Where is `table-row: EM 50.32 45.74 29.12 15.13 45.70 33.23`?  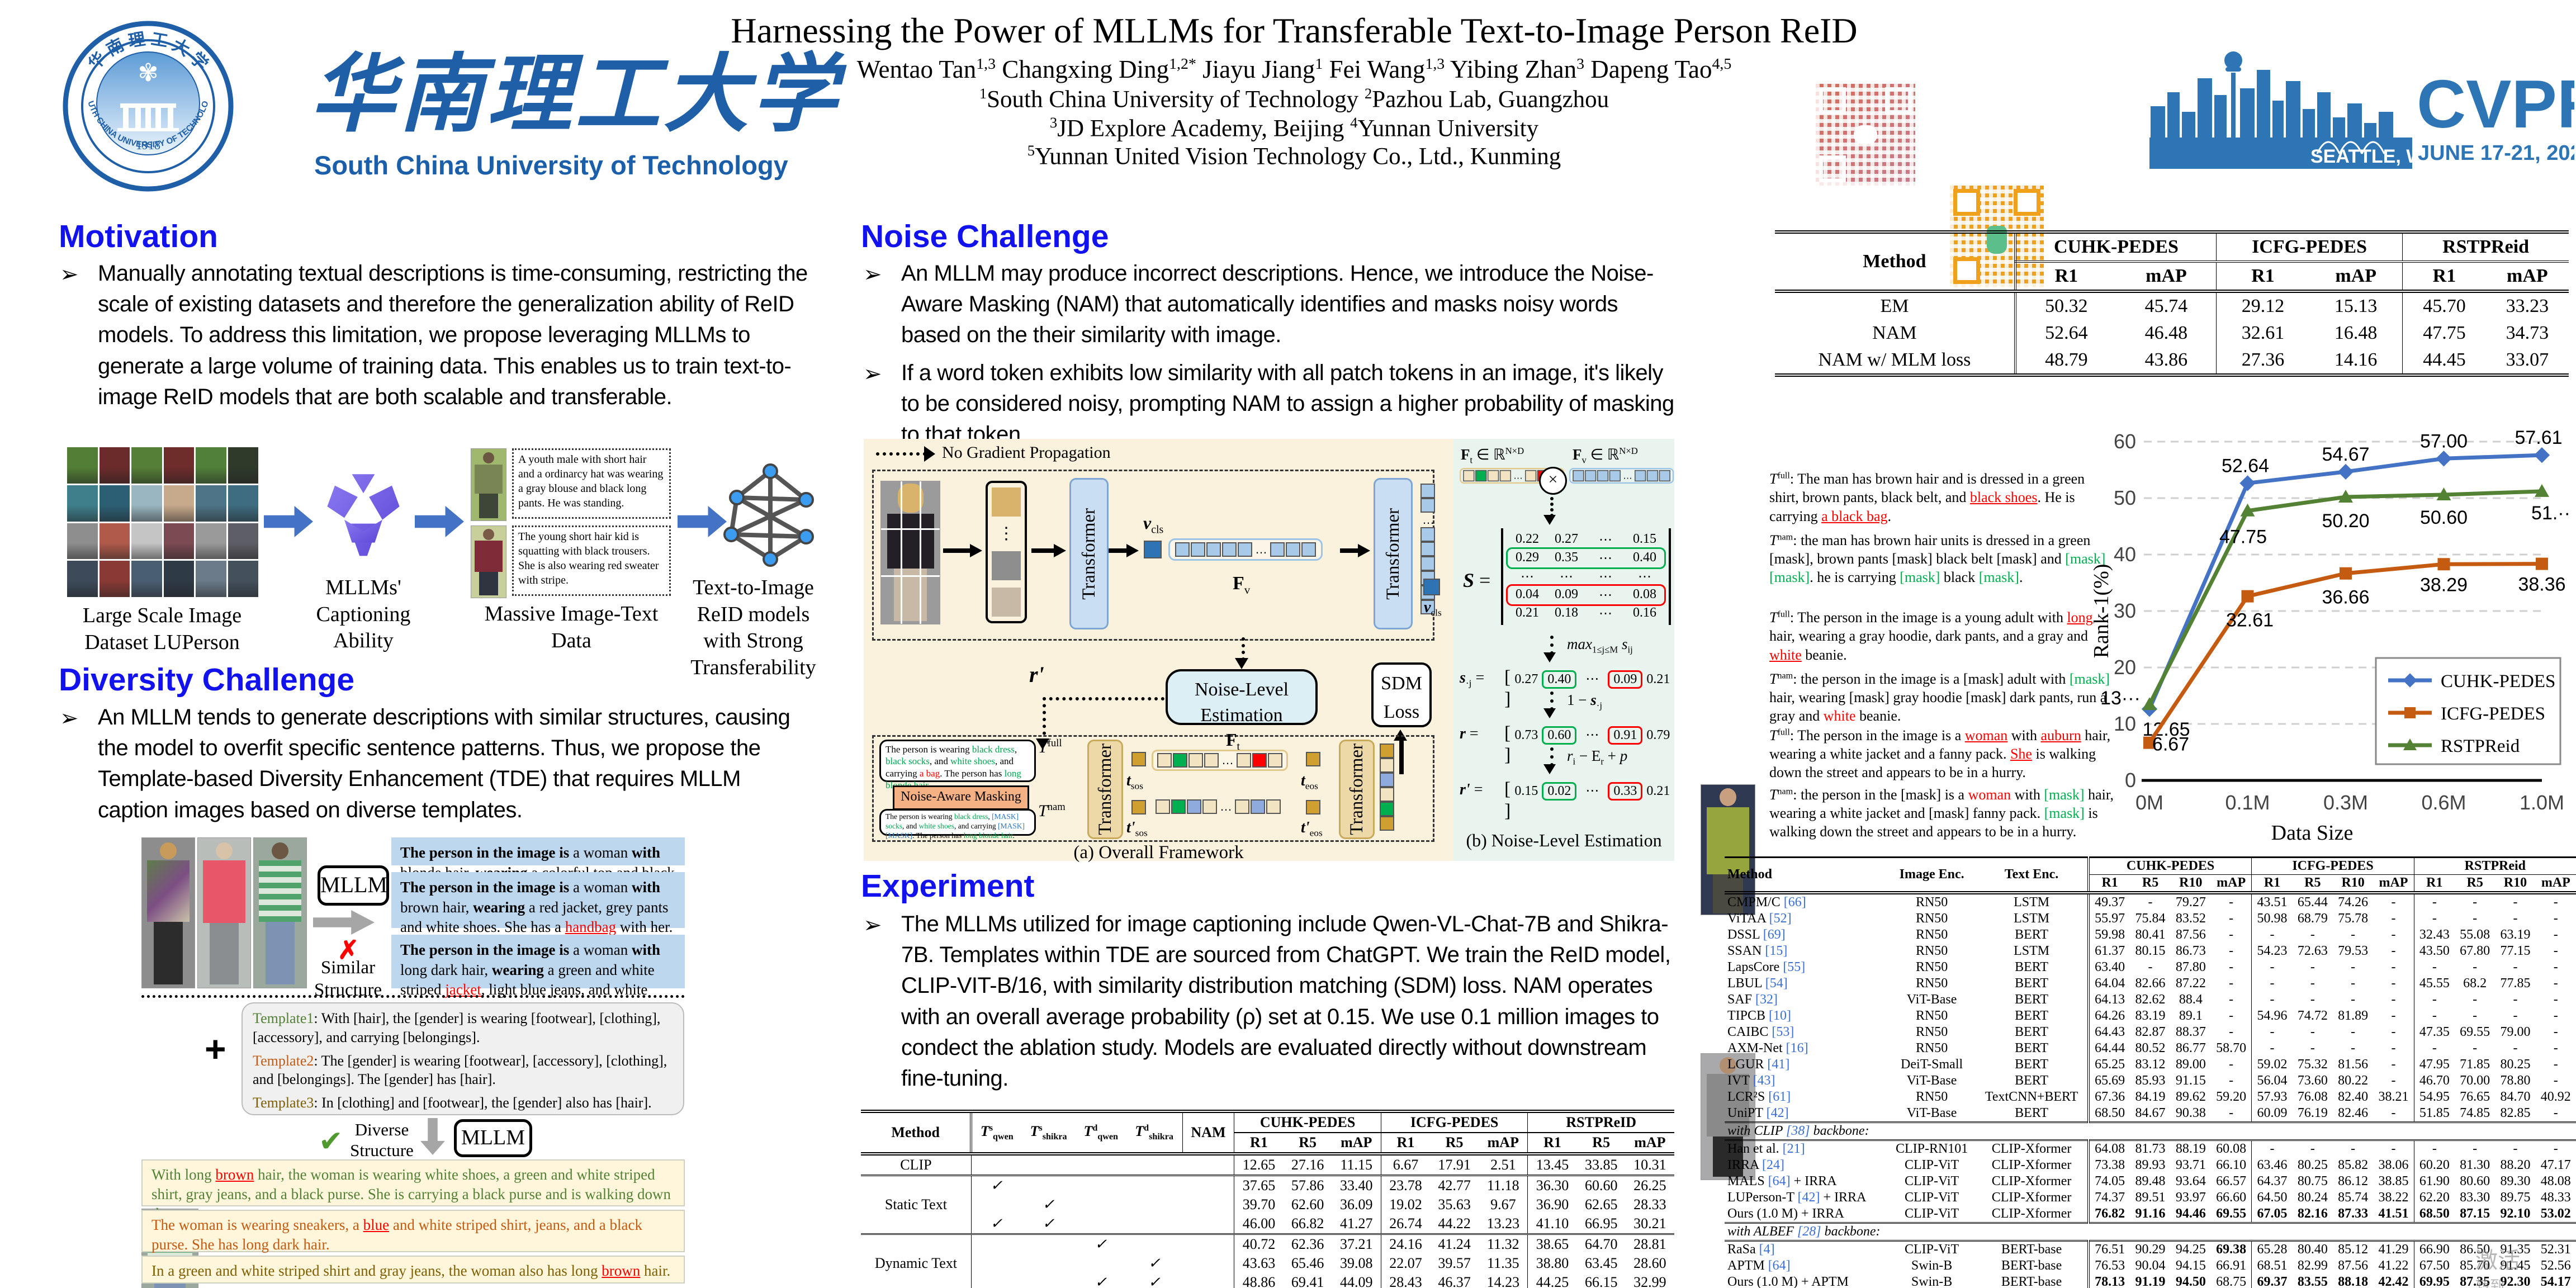 table-row: EM 50.32 45.74 29.12 15.13 45.70 33.23 is located at coordinates (2172, 305).